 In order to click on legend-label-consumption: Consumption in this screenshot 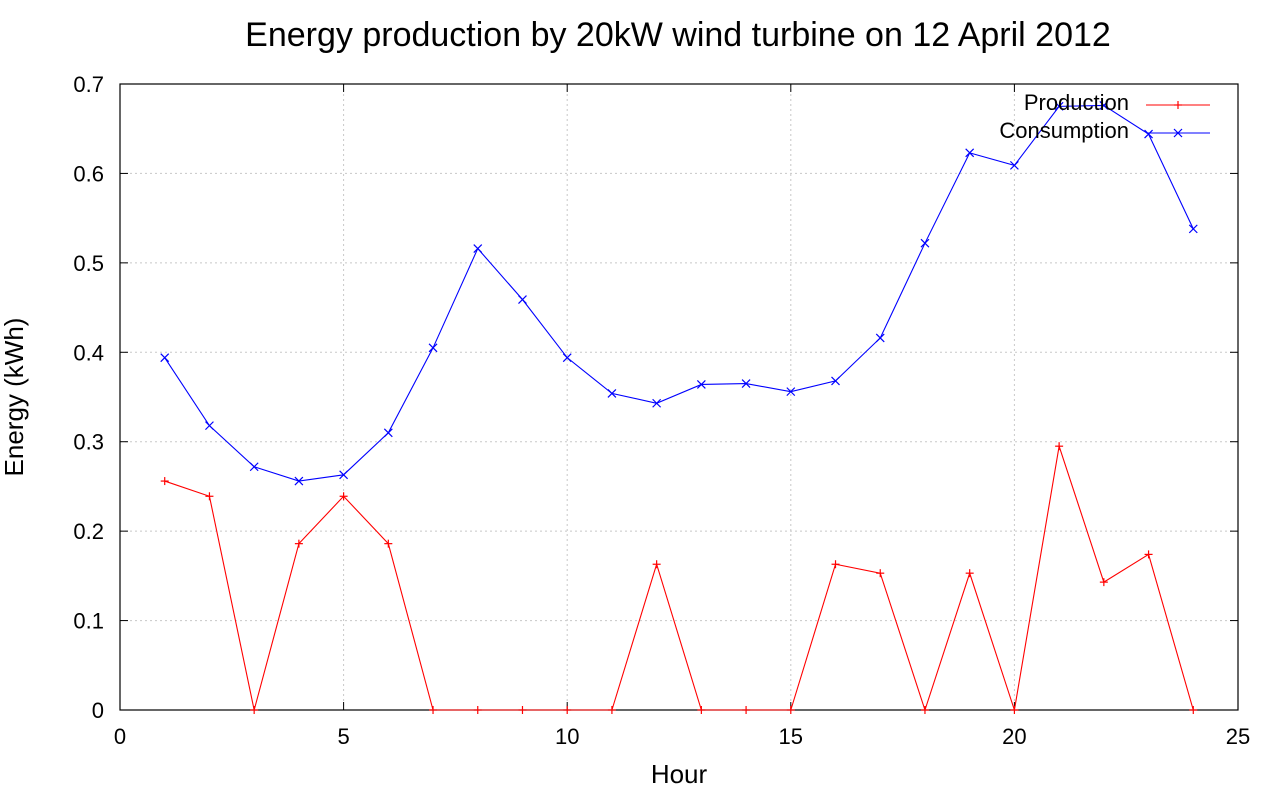, I will do `click(1064, 130)`.